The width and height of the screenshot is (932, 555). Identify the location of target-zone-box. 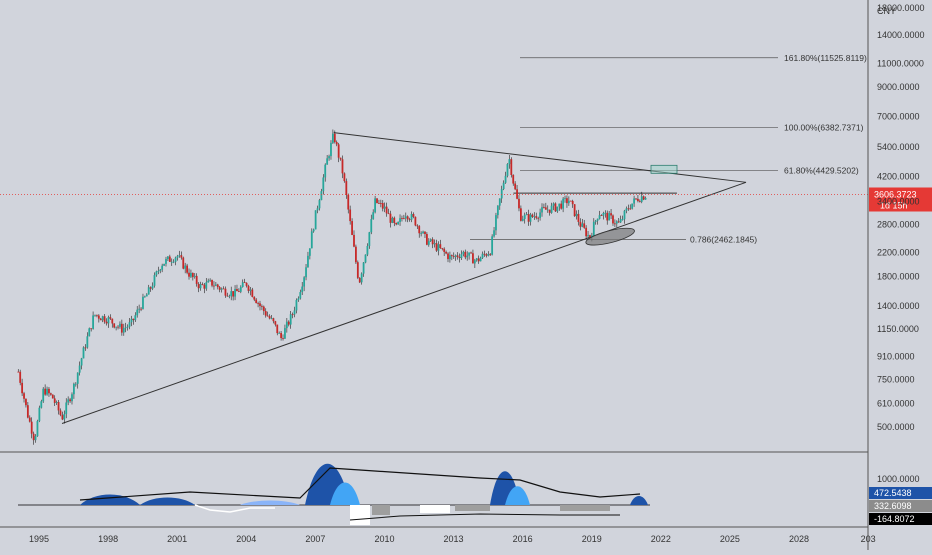
(664, 169).